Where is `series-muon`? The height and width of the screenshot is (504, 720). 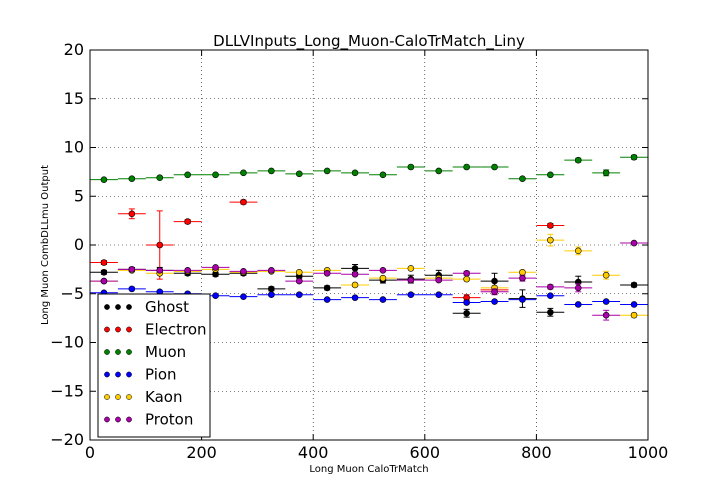
series-muon is located at coordinates (369, 168).